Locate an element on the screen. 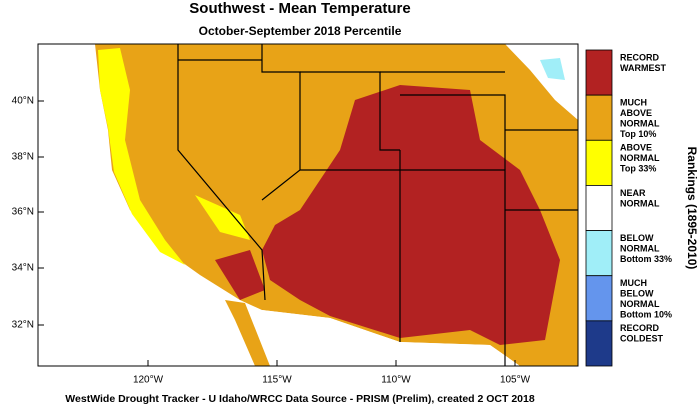  lon-label: 115°W is located at coordinates (277, 380).